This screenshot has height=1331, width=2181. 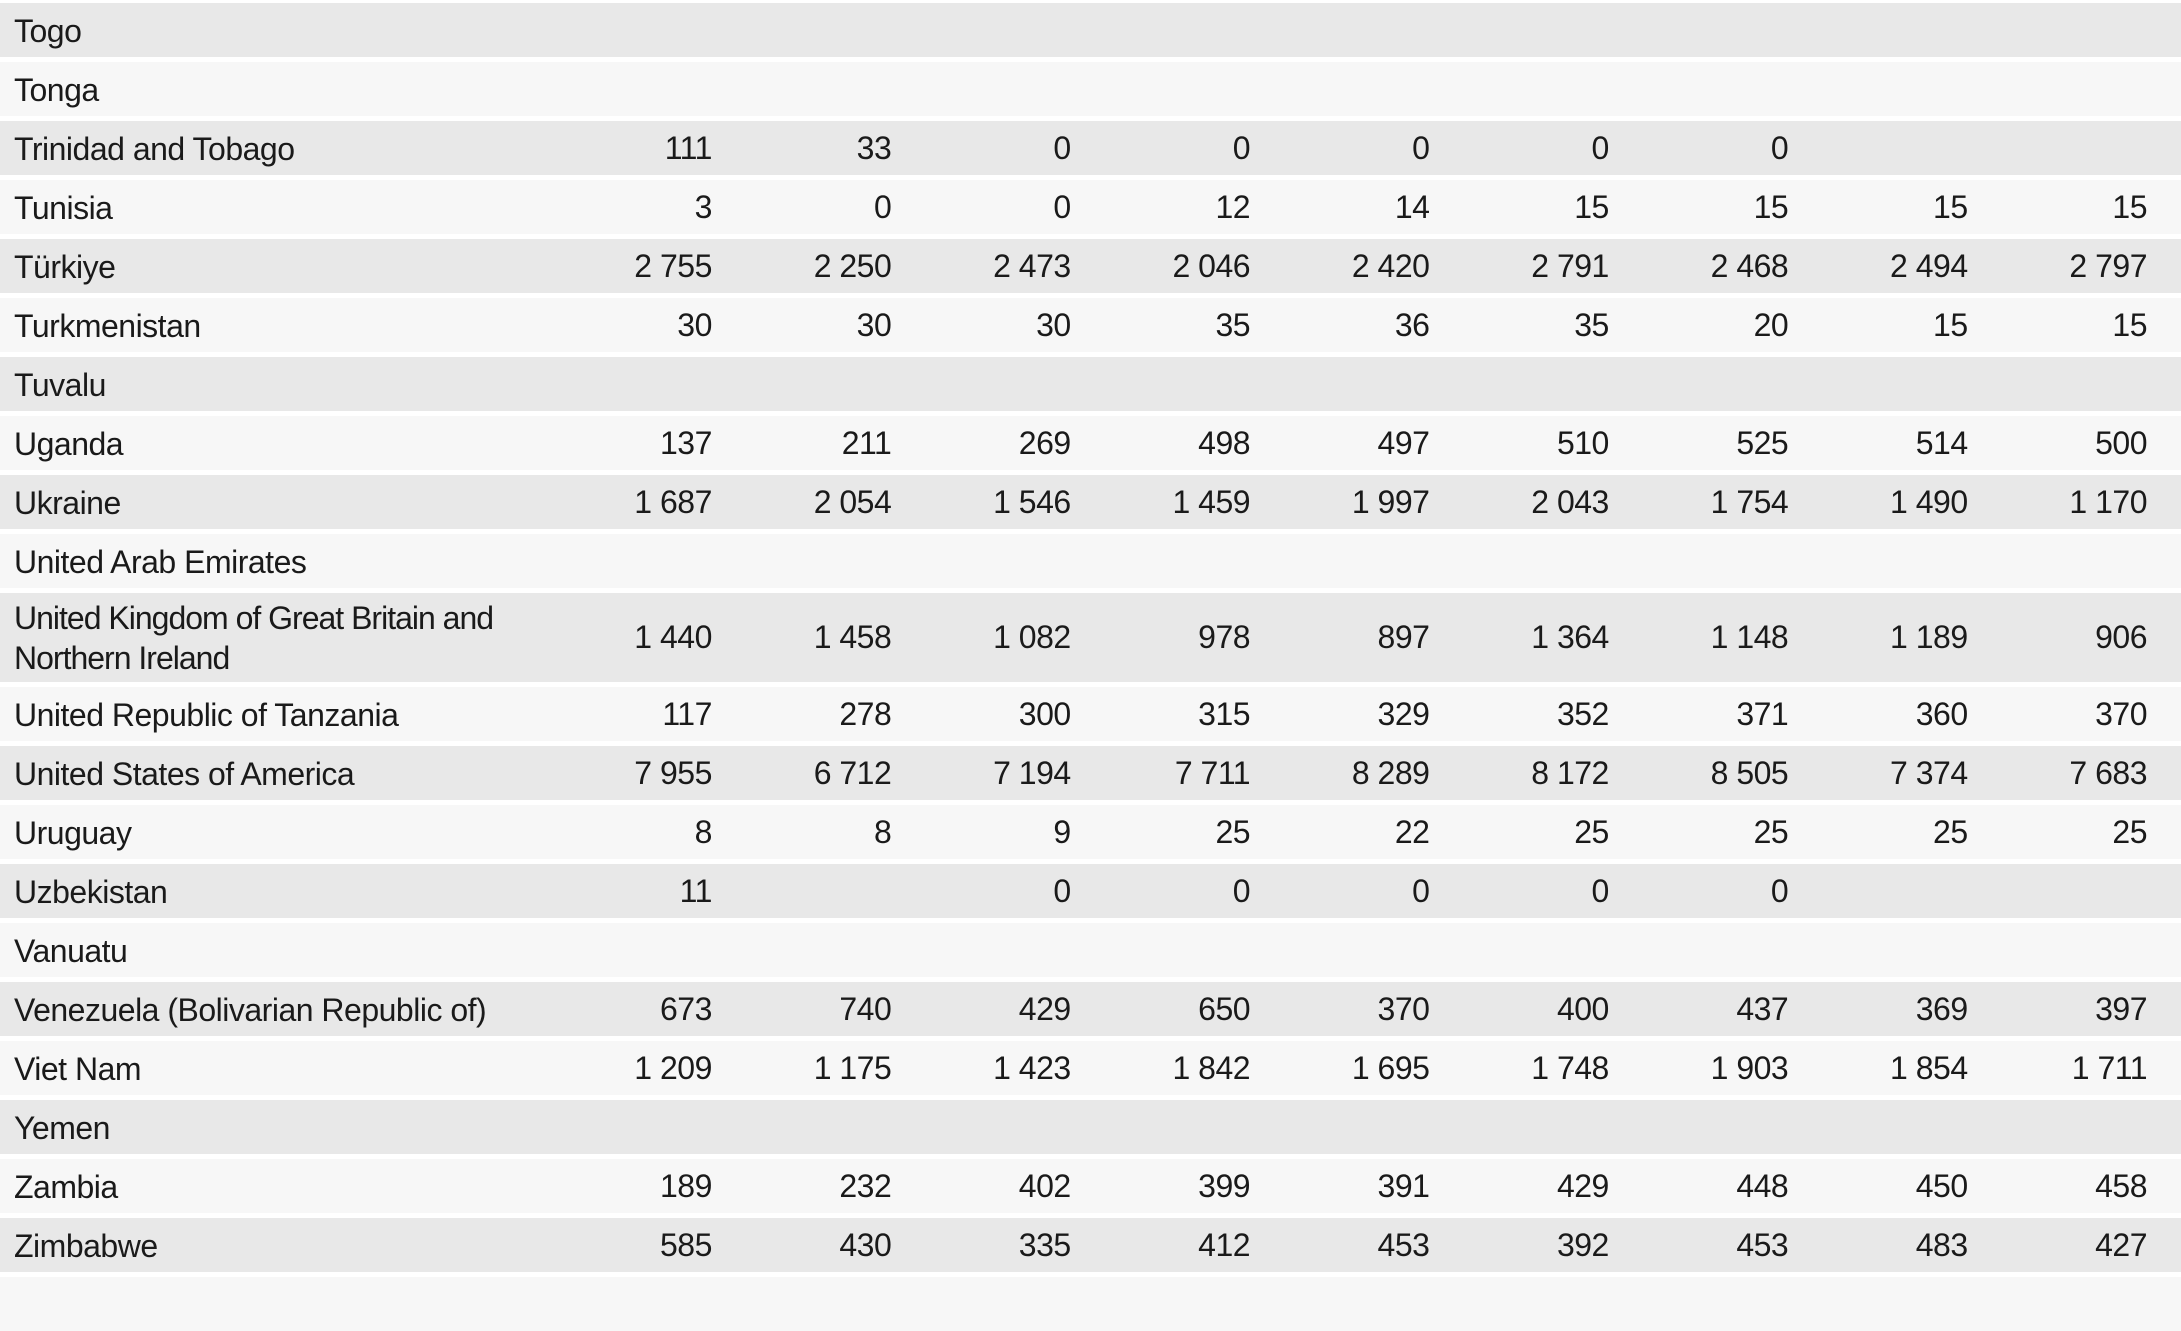 What do you see at coordinates (1749, 265) in the screenshot?
I see `value-cell: 2 468` at bounding box center [1749, 265].